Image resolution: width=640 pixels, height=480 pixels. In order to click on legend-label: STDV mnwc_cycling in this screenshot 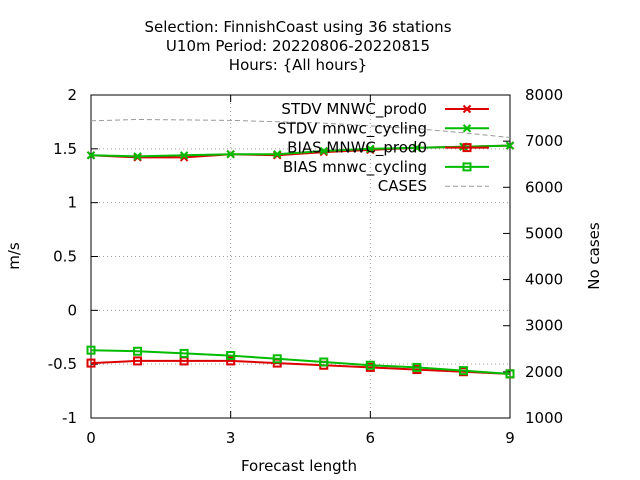, I will do `click(352, 128)`.